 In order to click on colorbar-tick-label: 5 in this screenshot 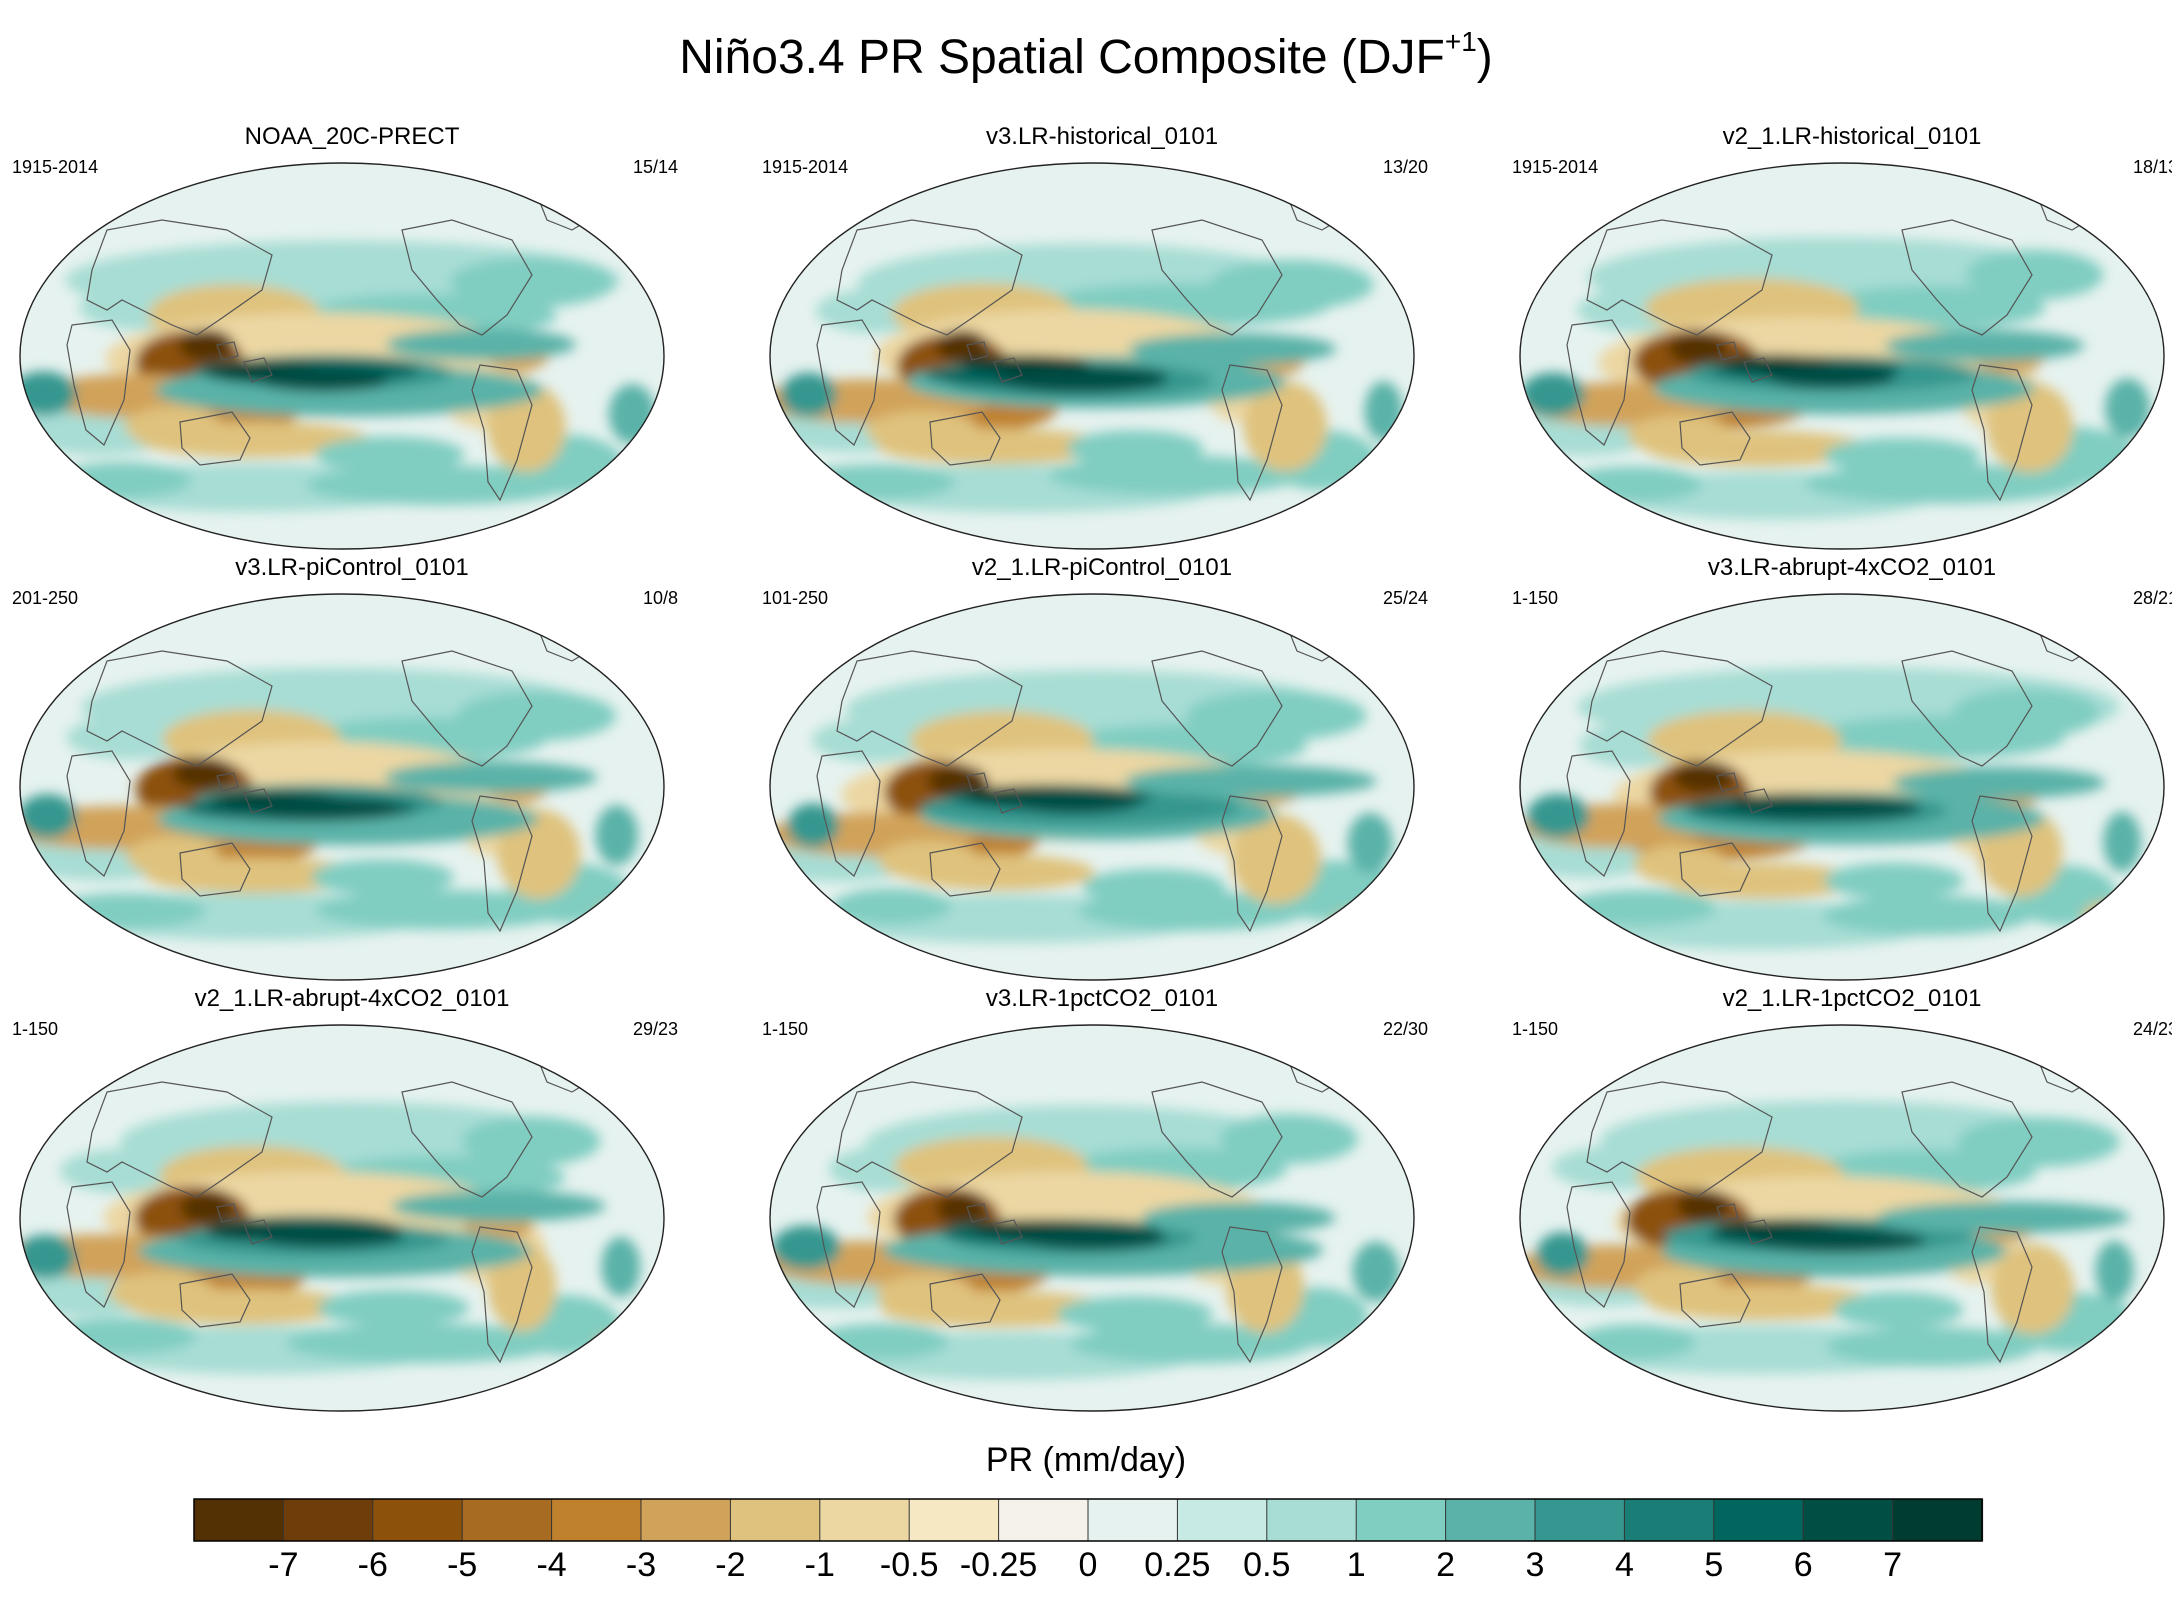, I will do `click(1713, 1565)`.